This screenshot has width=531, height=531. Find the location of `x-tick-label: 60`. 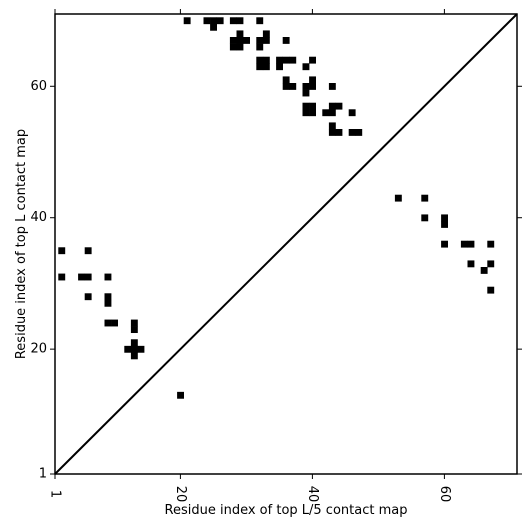

x-tick-label: 60 is located at coordinates (444, 494).